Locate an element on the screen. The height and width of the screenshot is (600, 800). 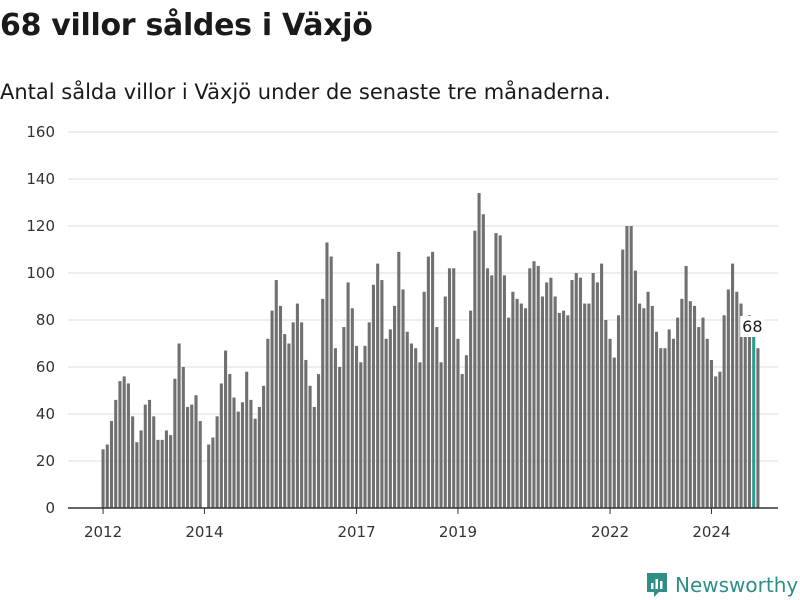
y-tick-label: 60 is located at coordinates (45, 367).